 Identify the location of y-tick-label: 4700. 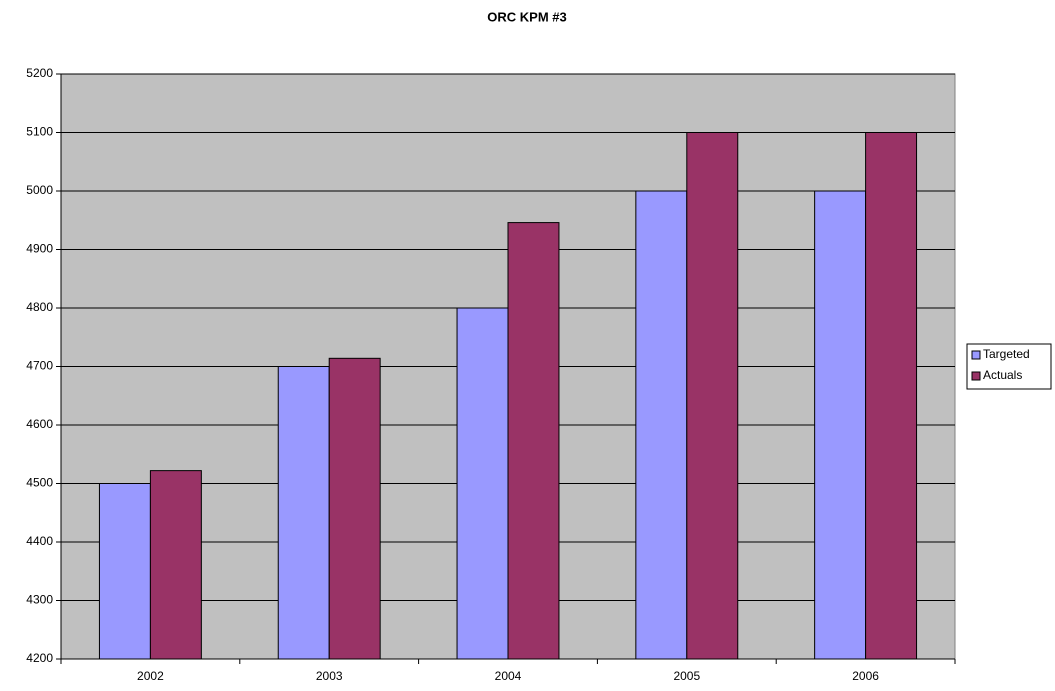
(39, 366).